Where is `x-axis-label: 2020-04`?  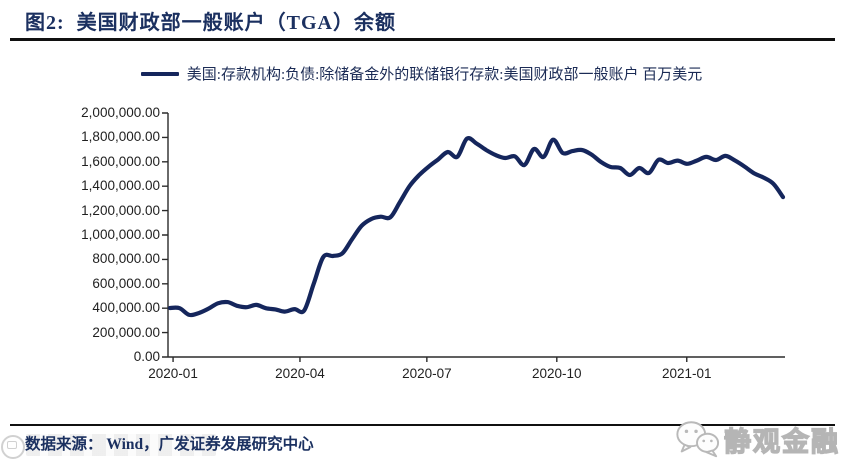
x-axis-label: 2020-04 is located at coordinates (300, 373).